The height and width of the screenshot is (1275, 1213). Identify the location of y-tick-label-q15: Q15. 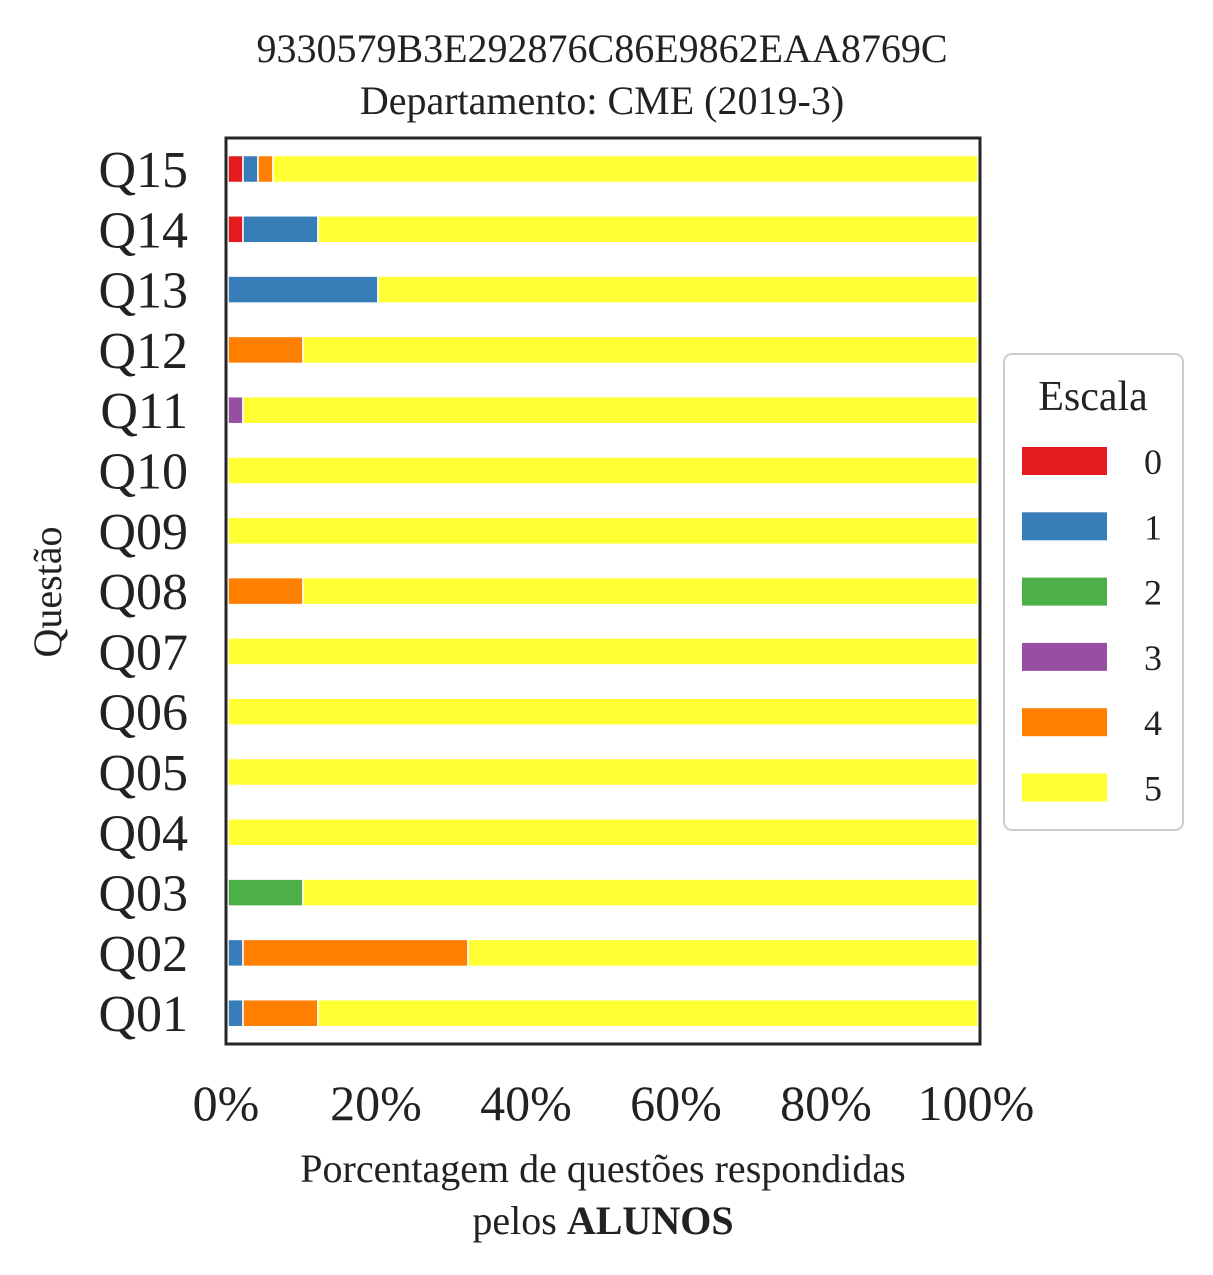
(143, 170).